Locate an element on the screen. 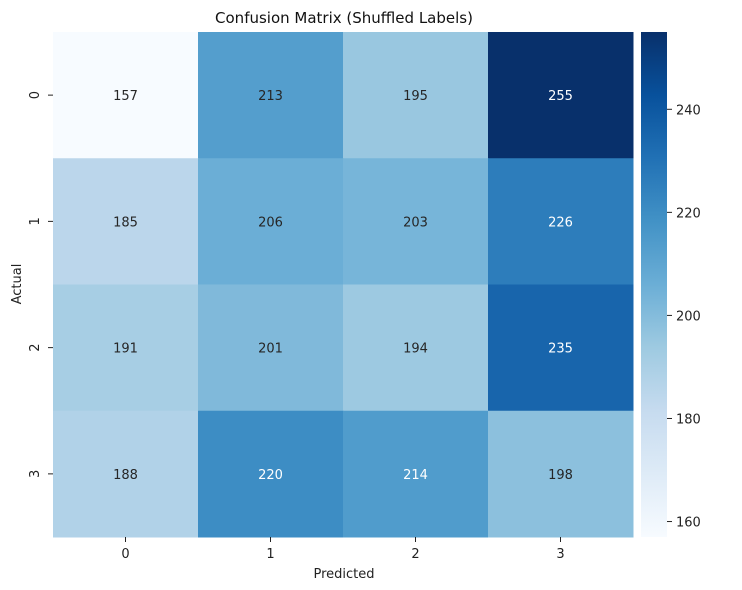  x-axis-label: Predicted is located at coordinates (343, 574).